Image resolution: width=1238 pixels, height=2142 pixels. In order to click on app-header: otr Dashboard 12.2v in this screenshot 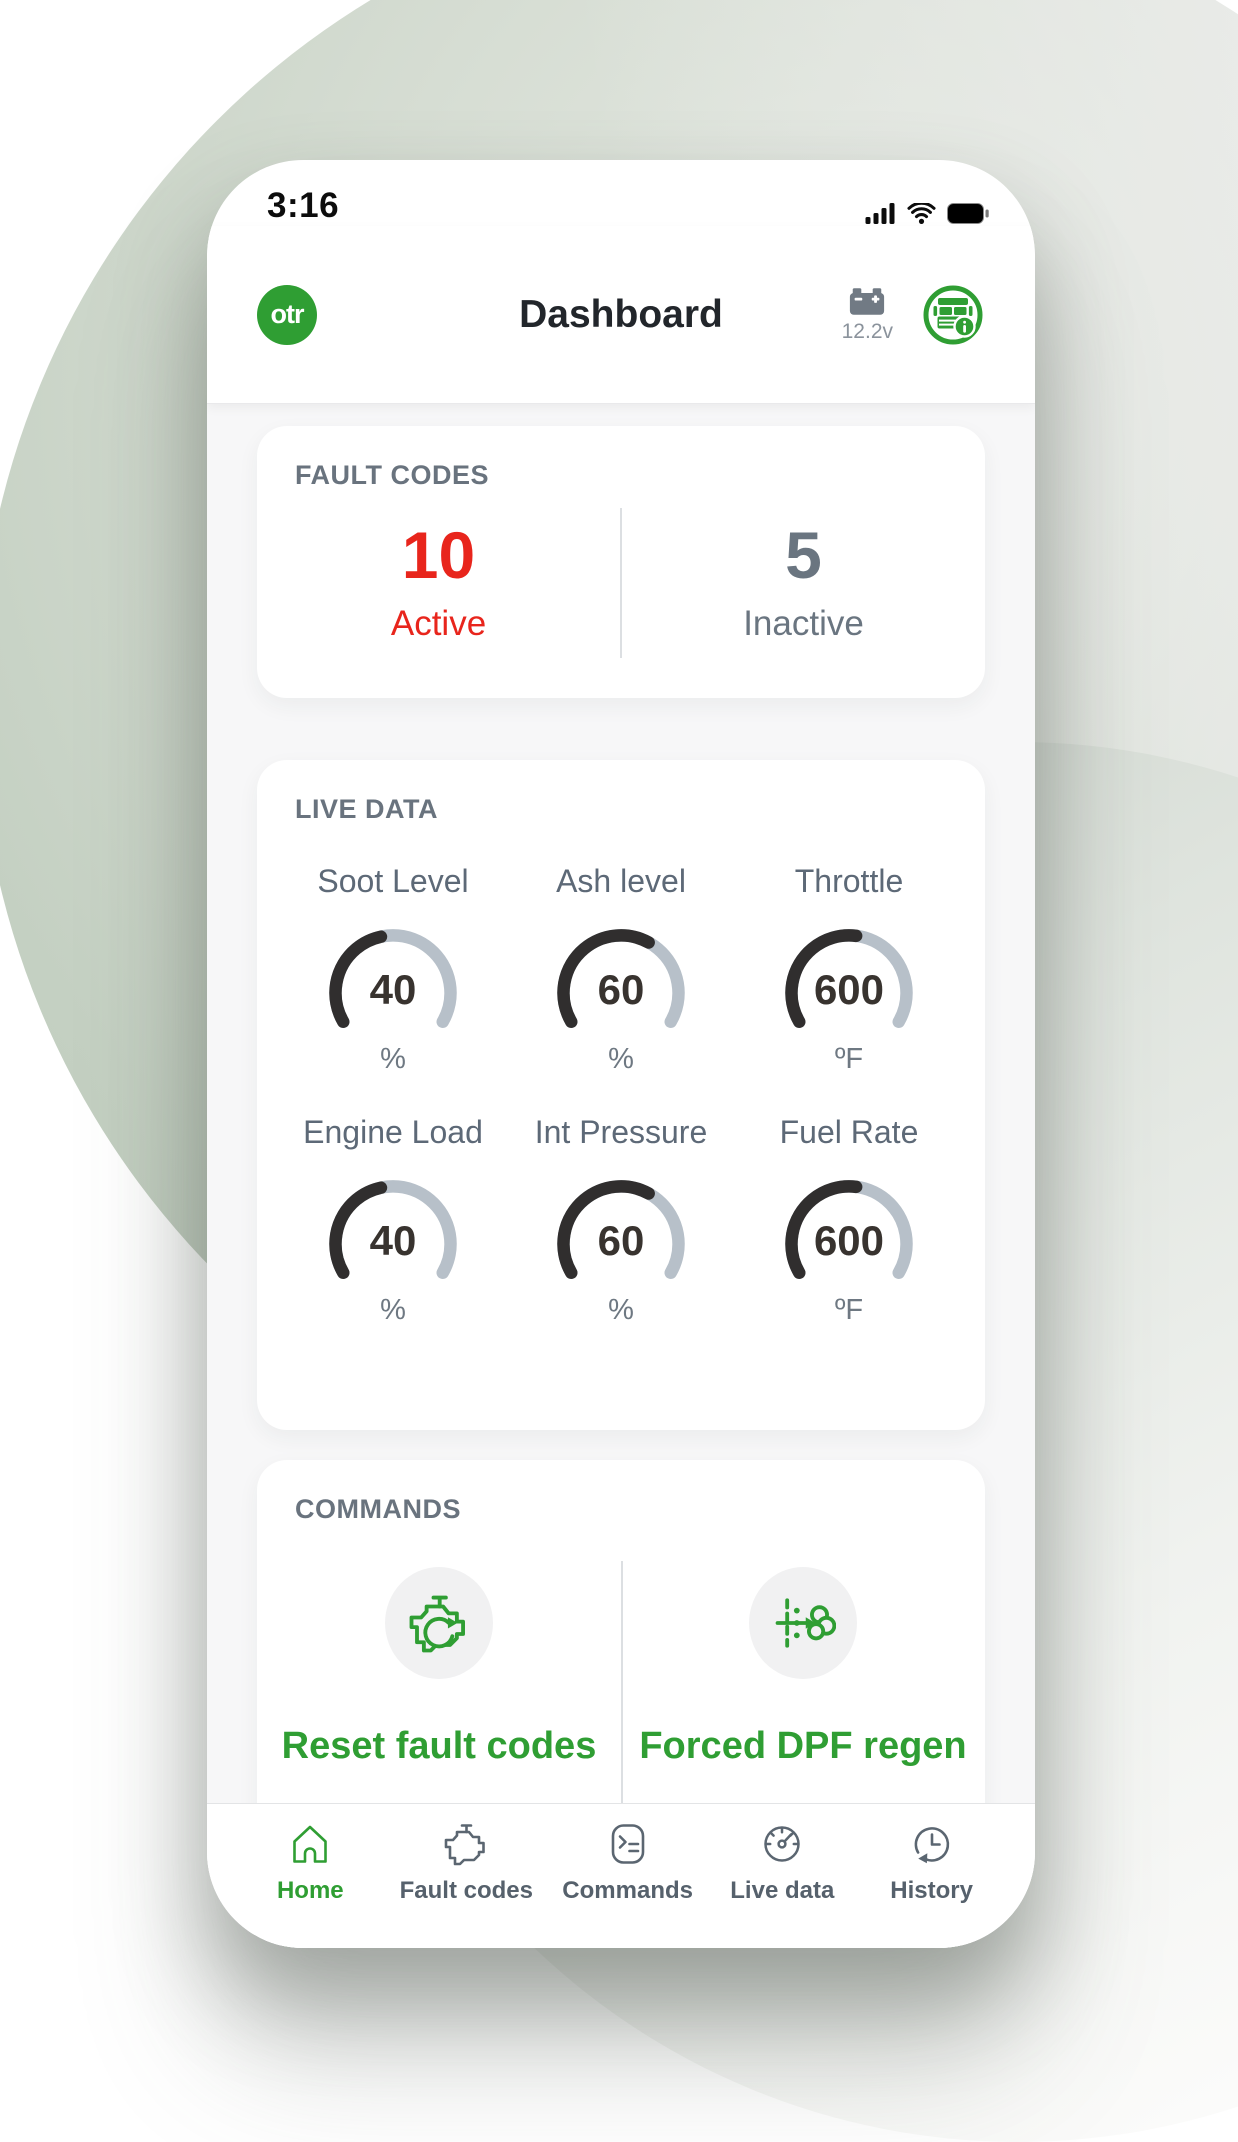, I will do `click(621, 315)`.